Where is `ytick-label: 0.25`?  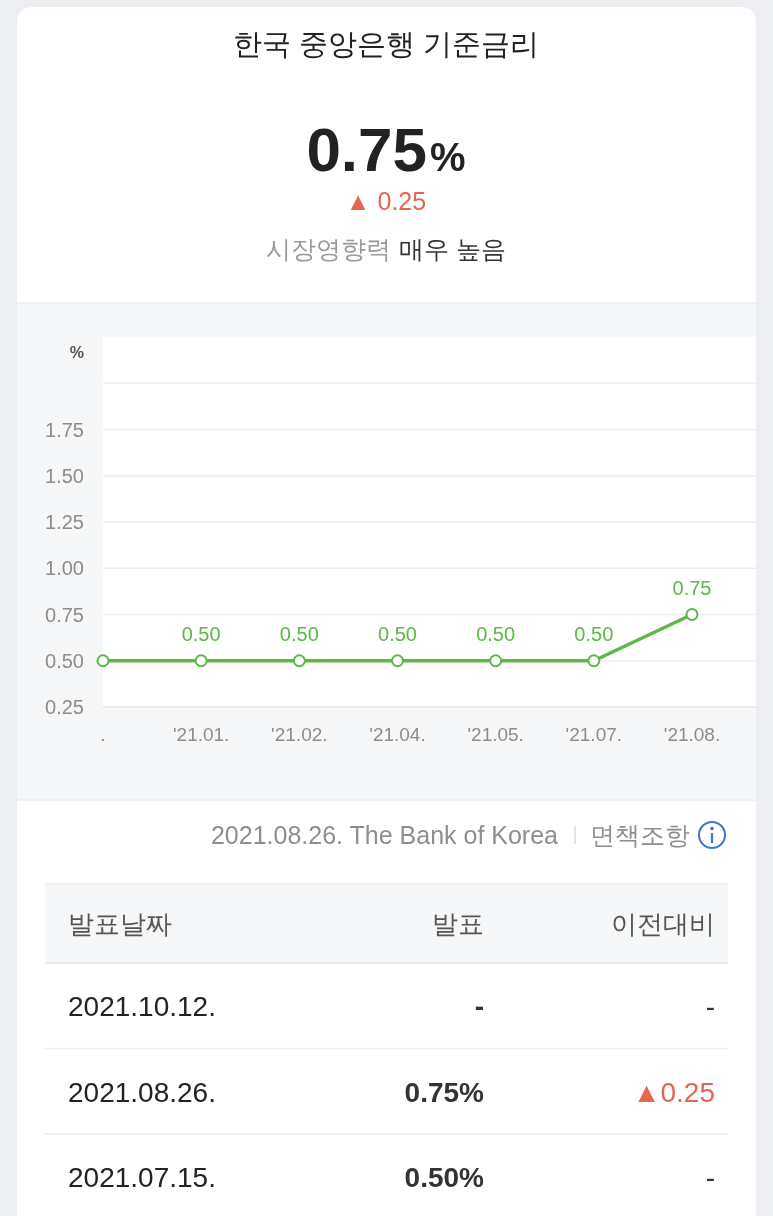 ytick-label: 0.25 is located at coordinates (64, 707).